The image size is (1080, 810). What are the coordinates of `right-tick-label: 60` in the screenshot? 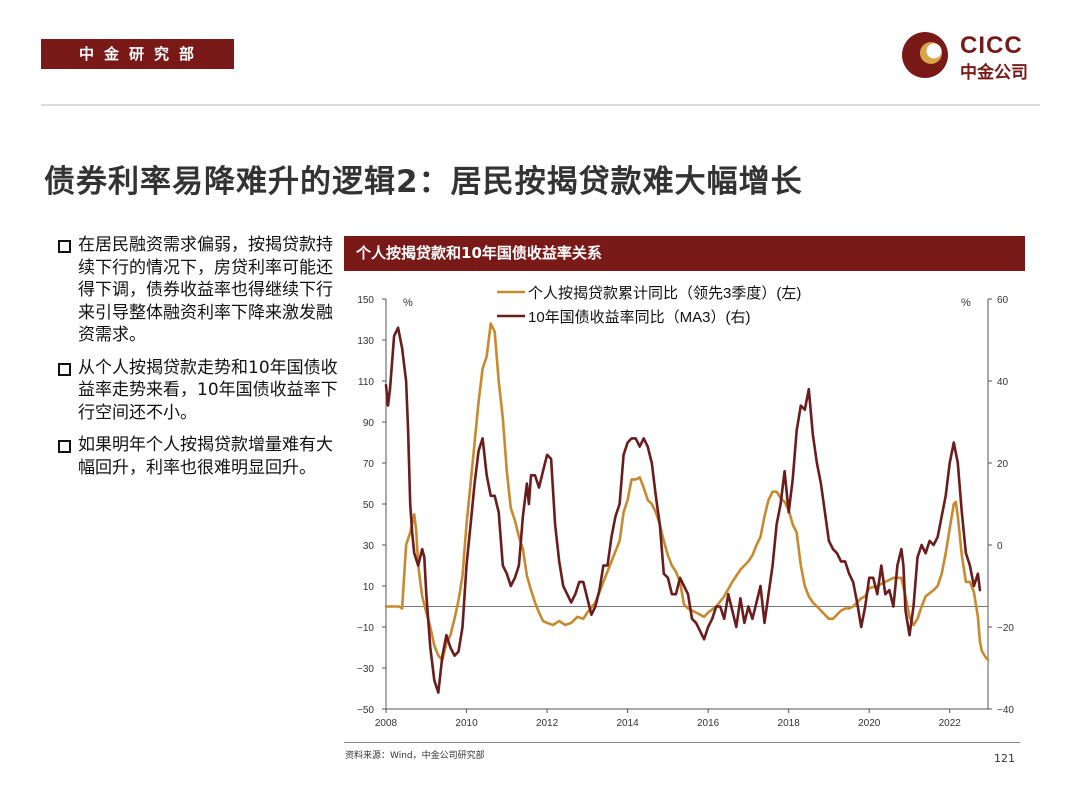 It's located at (1003, 300).